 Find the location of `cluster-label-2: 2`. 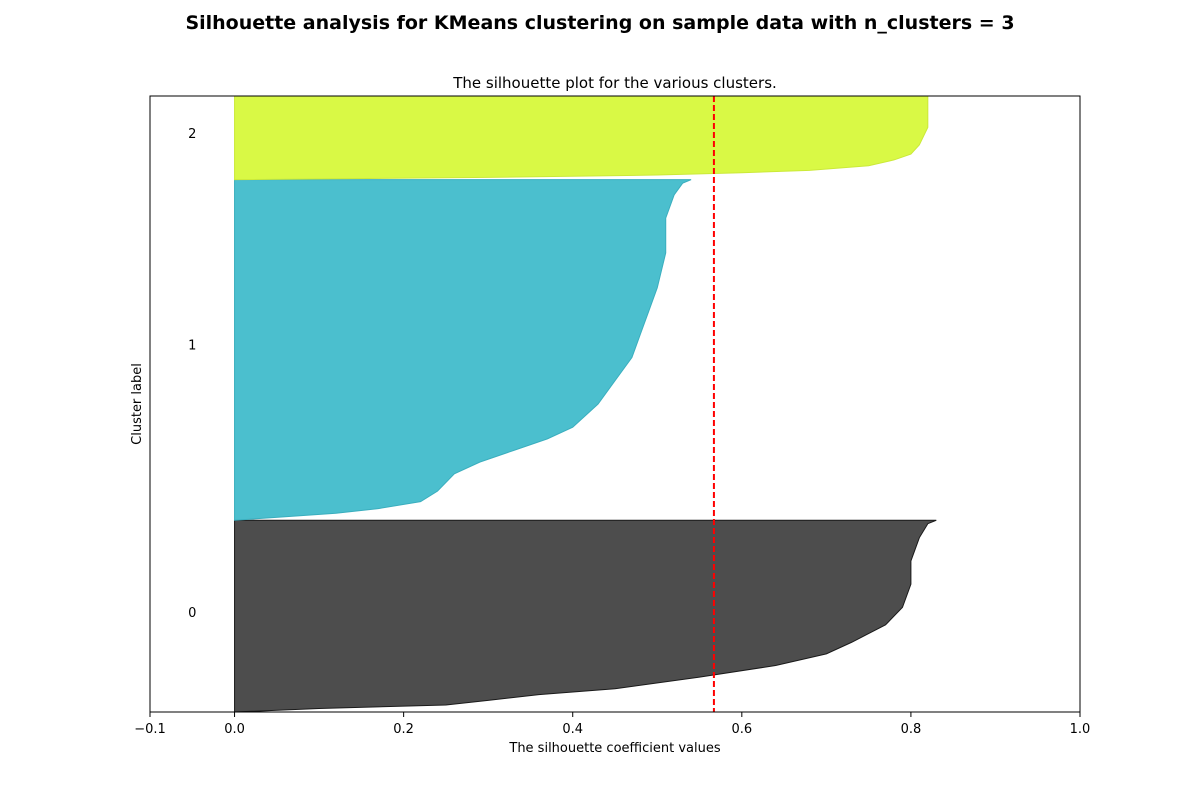

cluster-label-2: 2 is located at coordinates (192, 134).